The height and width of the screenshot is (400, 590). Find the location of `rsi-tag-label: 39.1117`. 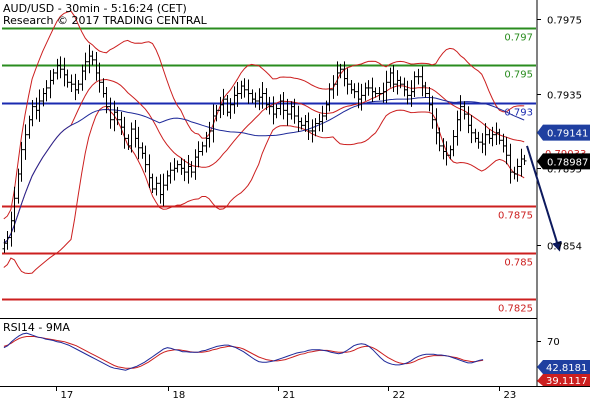

rsi-tag-label: 39.1117 is located at coordinates (566, 381).